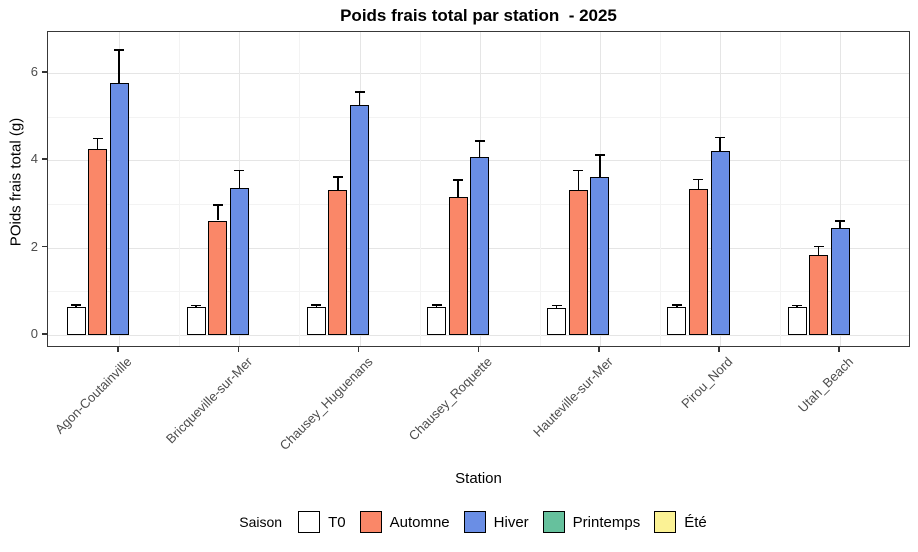 This screenshot has width=918, height=552. What do you see at coordinates (337, 522) in the screenshot?
I see `legend-label: T0` at bounding box center [337, 522].